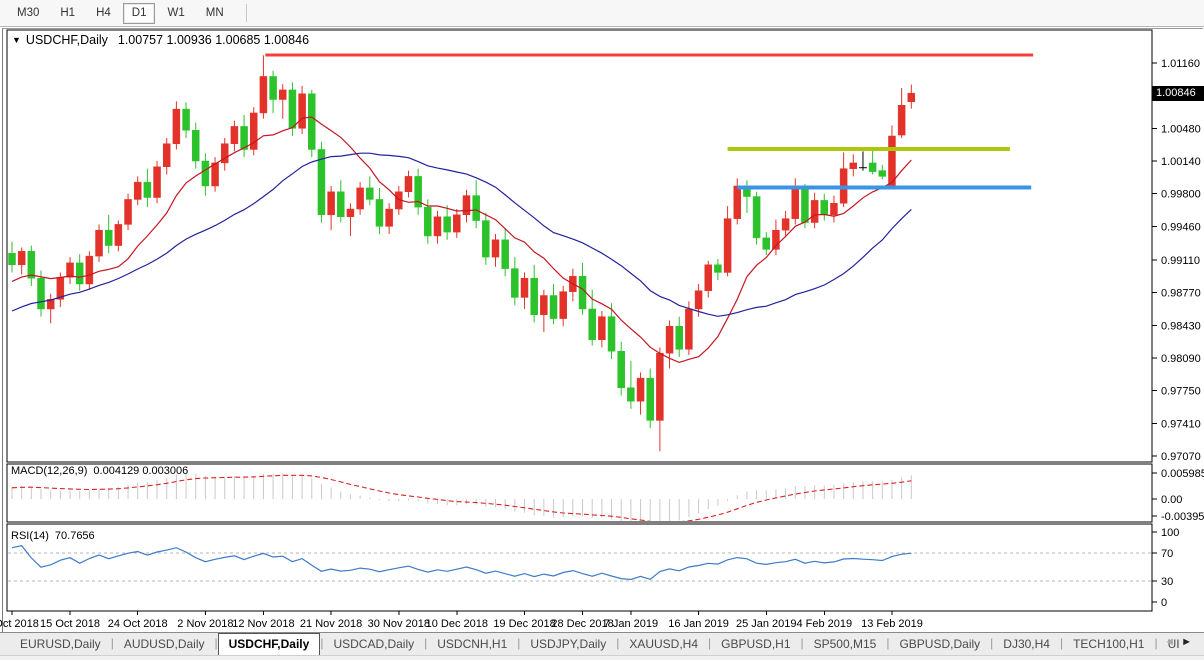 The image size is (1204, 660). I want to click on date-tick-label: 2 Nov 2018, so click(205, 624).